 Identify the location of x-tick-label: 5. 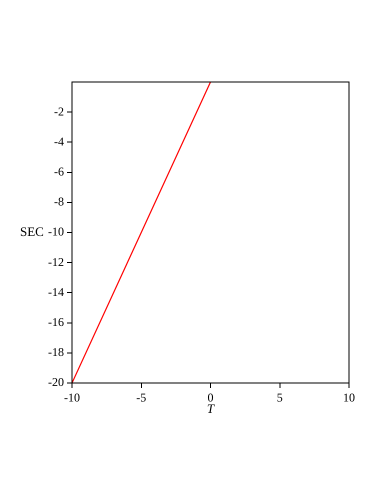
(279, 397).